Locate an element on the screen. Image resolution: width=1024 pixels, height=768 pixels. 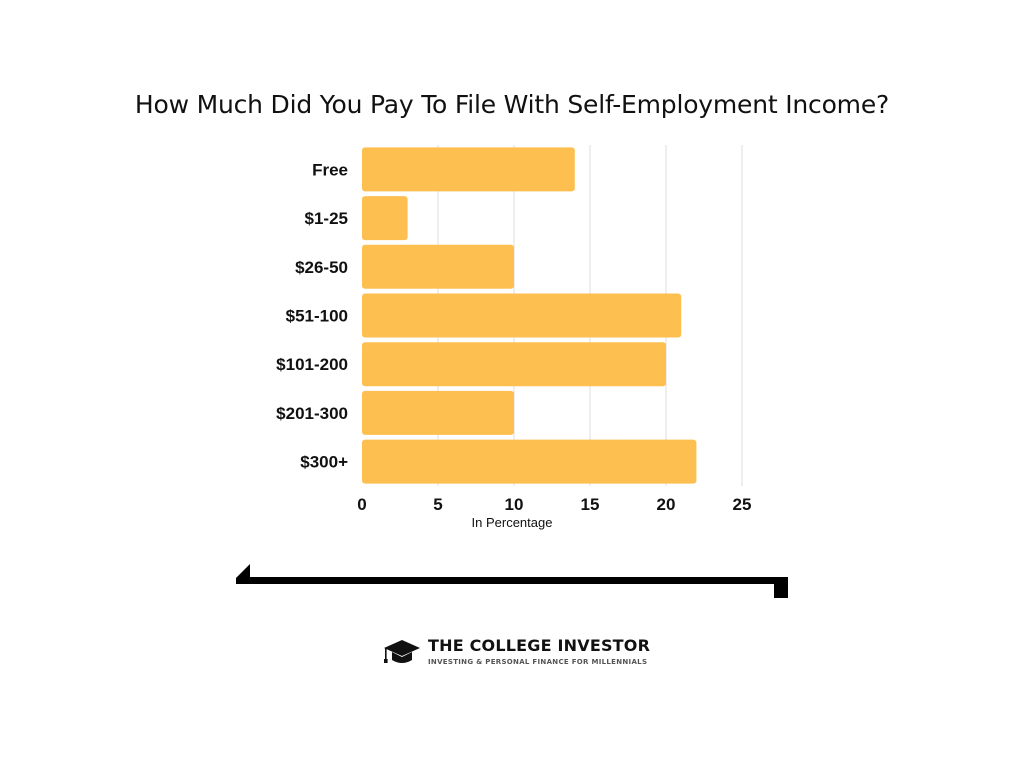
category-label: $26-50 is located at coordinates (321, 267).